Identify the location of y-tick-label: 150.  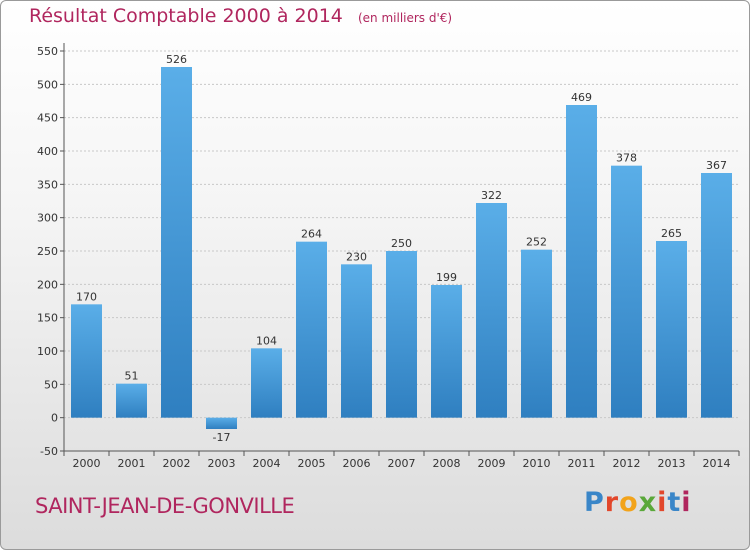
(47, 318).